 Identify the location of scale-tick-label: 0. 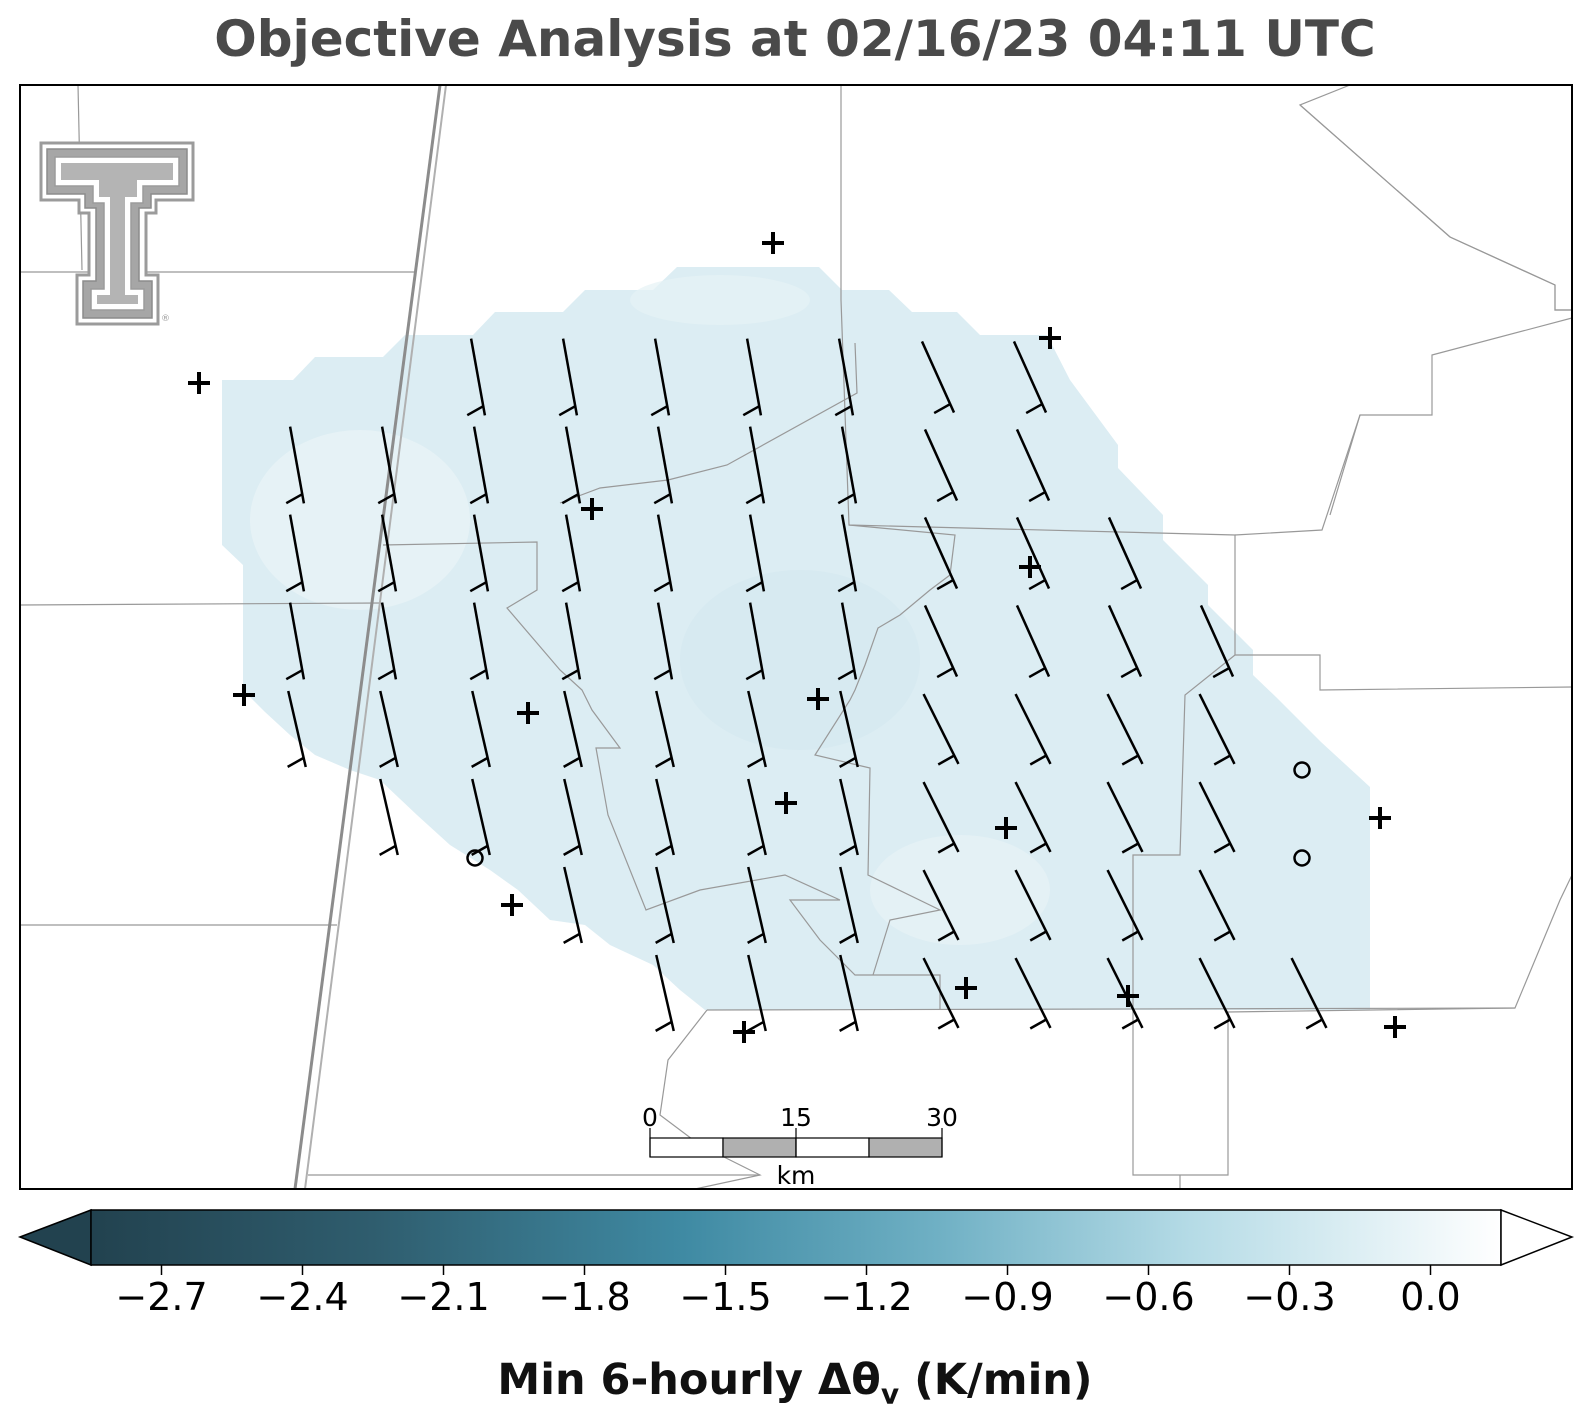
(650, 1117).